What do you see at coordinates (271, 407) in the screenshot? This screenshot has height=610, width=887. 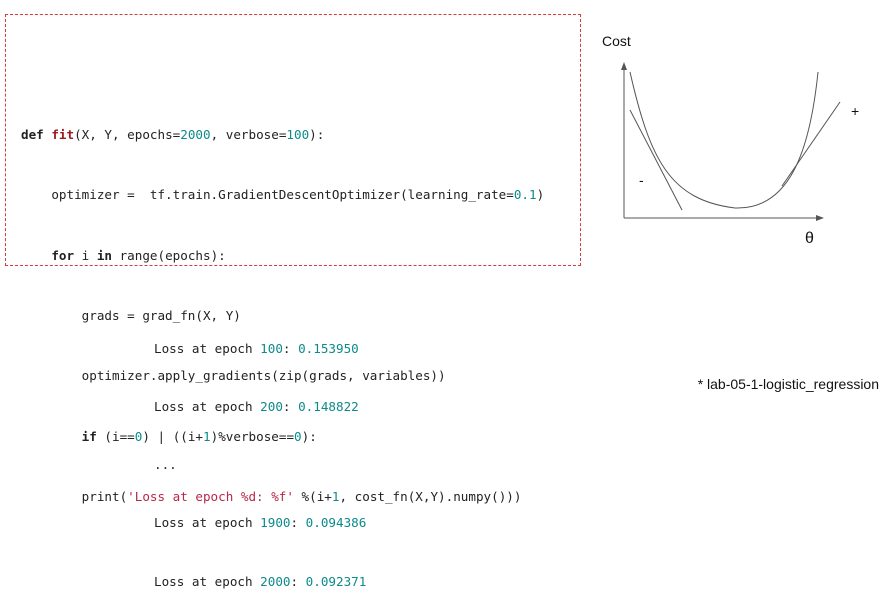 I see `output-epoch: 200` at bounding box center [271, 407].